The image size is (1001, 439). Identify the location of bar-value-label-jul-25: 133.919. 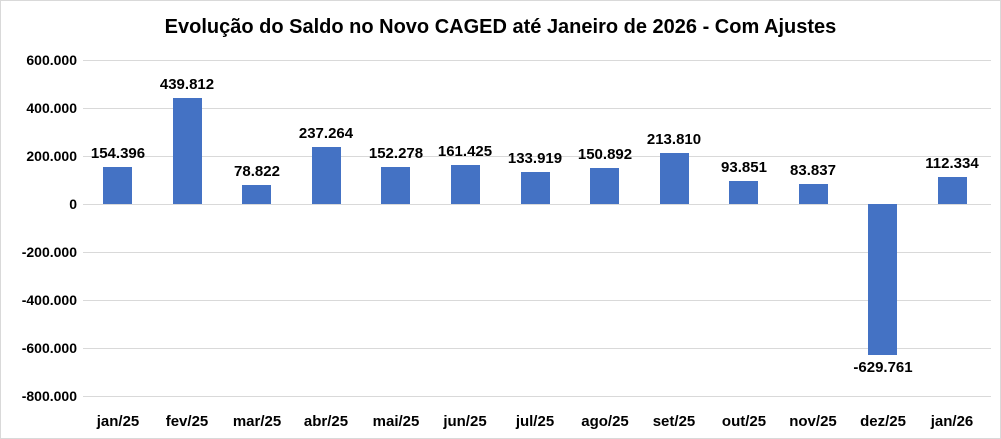
(535, 158).